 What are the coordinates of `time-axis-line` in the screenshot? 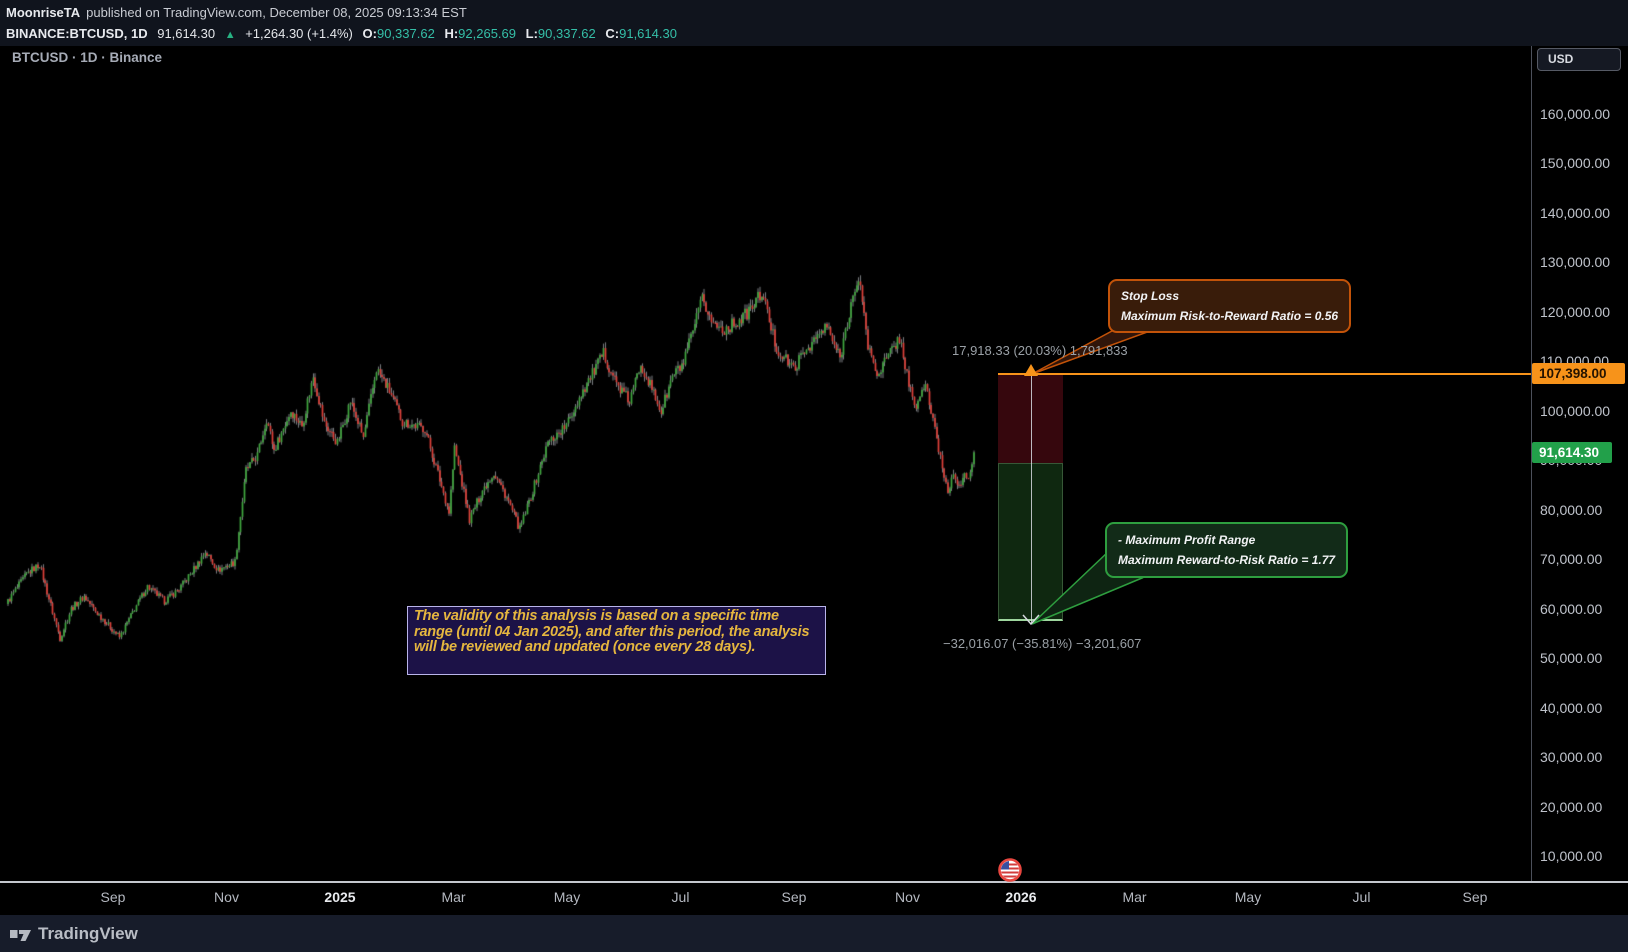 It's located at (814, 882).